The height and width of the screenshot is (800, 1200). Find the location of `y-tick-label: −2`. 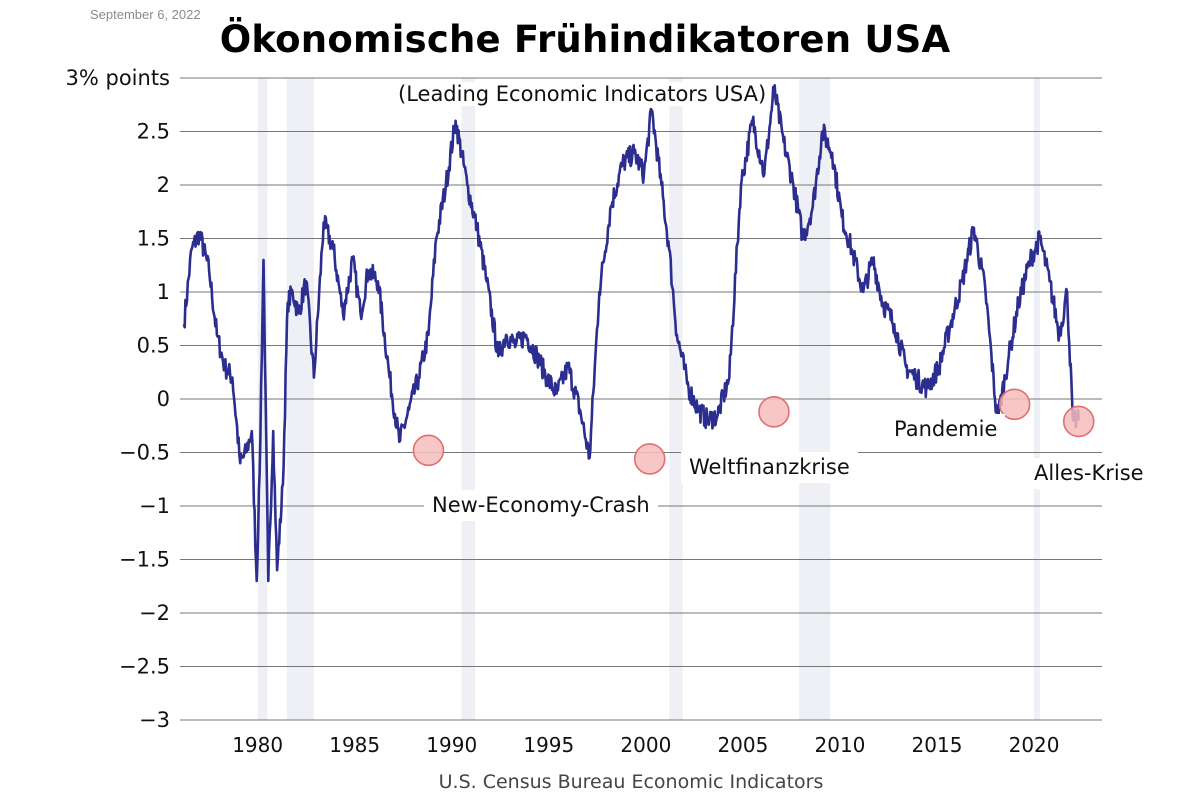

y-tick-label: −2 is located at coordinates (154, 613).